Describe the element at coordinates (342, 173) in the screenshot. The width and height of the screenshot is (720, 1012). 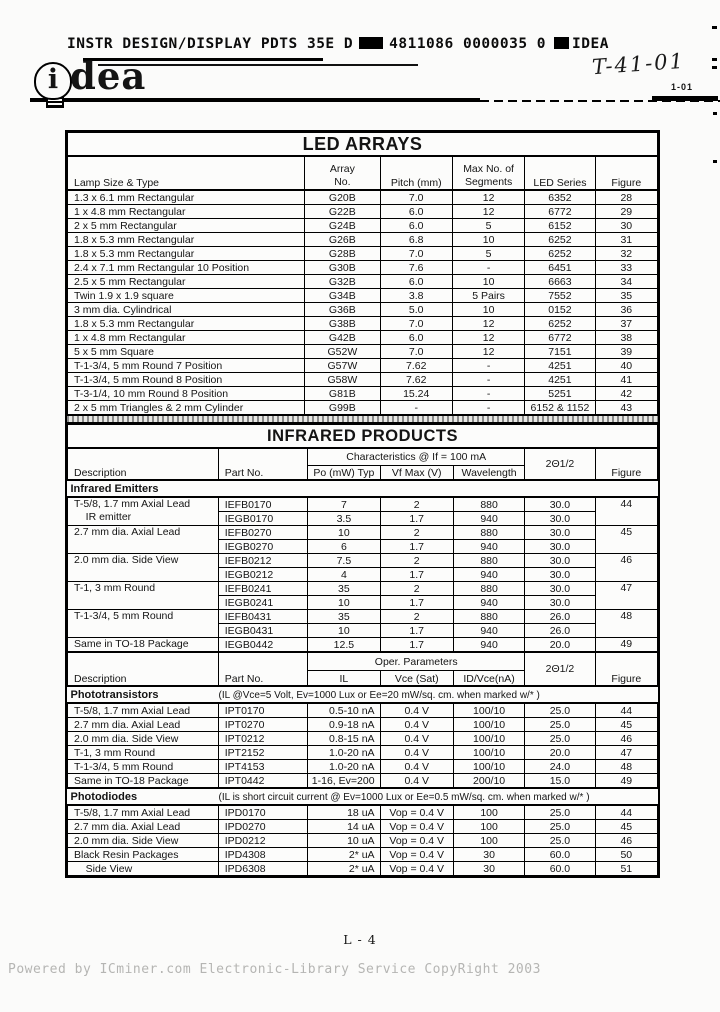
I see `col-header-array-no: Array No.` at that location.